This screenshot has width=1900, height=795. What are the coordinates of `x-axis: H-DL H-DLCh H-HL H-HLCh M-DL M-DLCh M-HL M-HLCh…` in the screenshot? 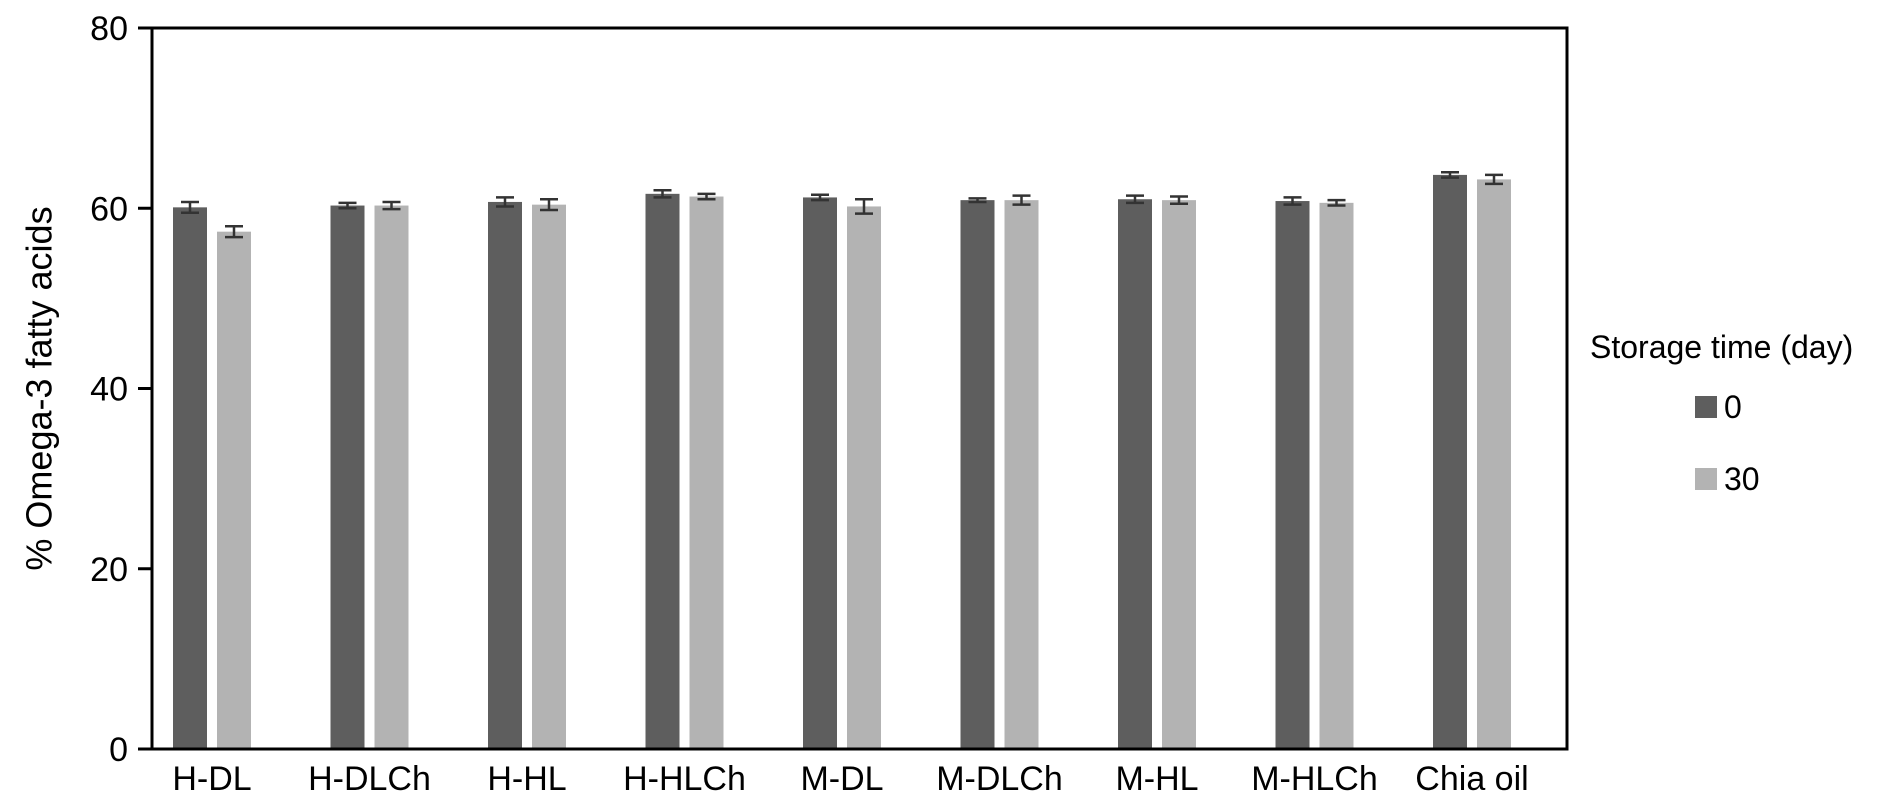 It's located at (850, 777).